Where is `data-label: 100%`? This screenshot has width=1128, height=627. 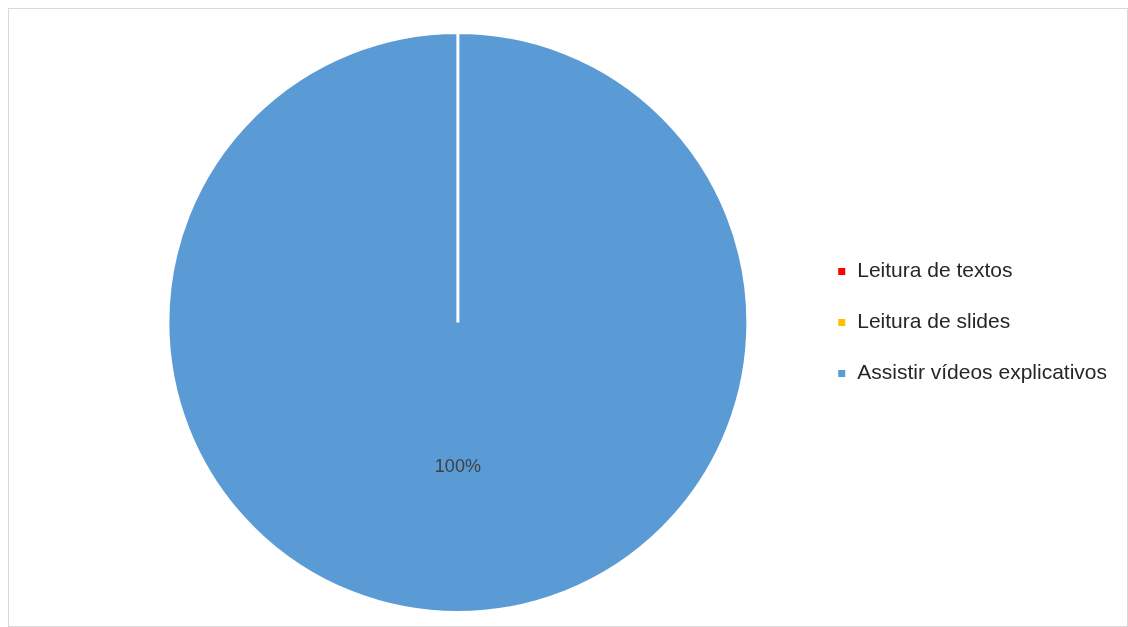 data-label: 100% is located at coordinates (457, 466).